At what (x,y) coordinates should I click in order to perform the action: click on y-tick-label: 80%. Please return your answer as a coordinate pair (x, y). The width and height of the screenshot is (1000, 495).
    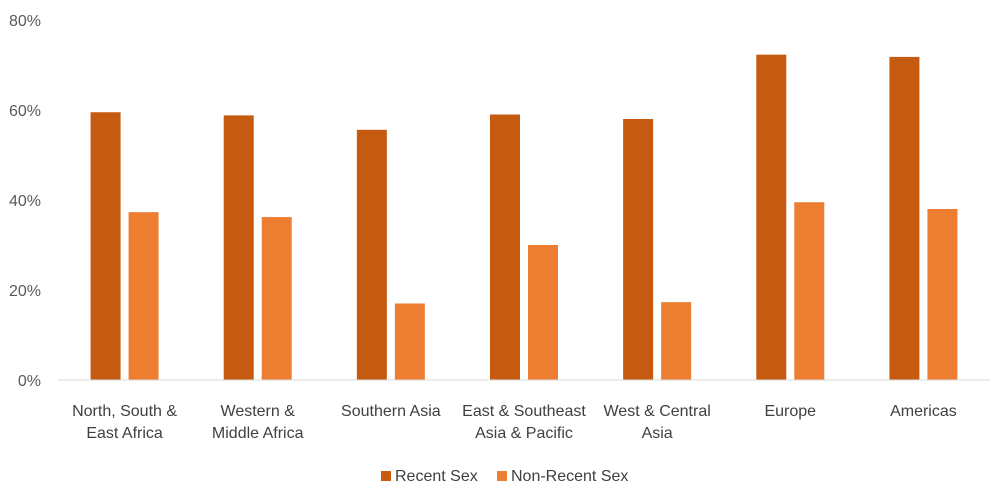
    Looking at the image, I should click on (25, 21).